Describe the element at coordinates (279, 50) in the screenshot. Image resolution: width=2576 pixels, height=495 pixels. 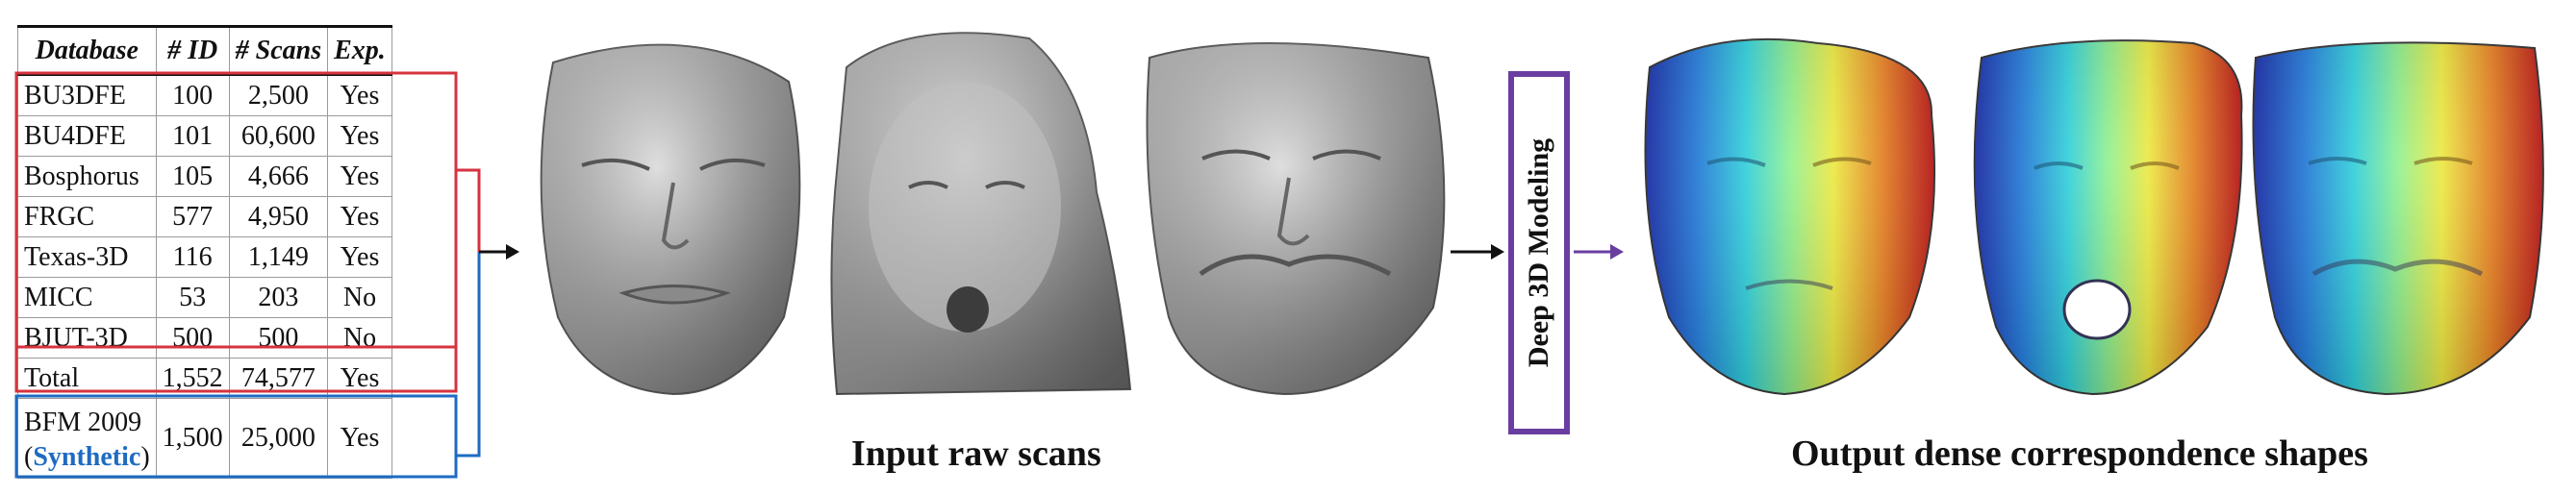
I see `header-scans: # Scans` at that location.